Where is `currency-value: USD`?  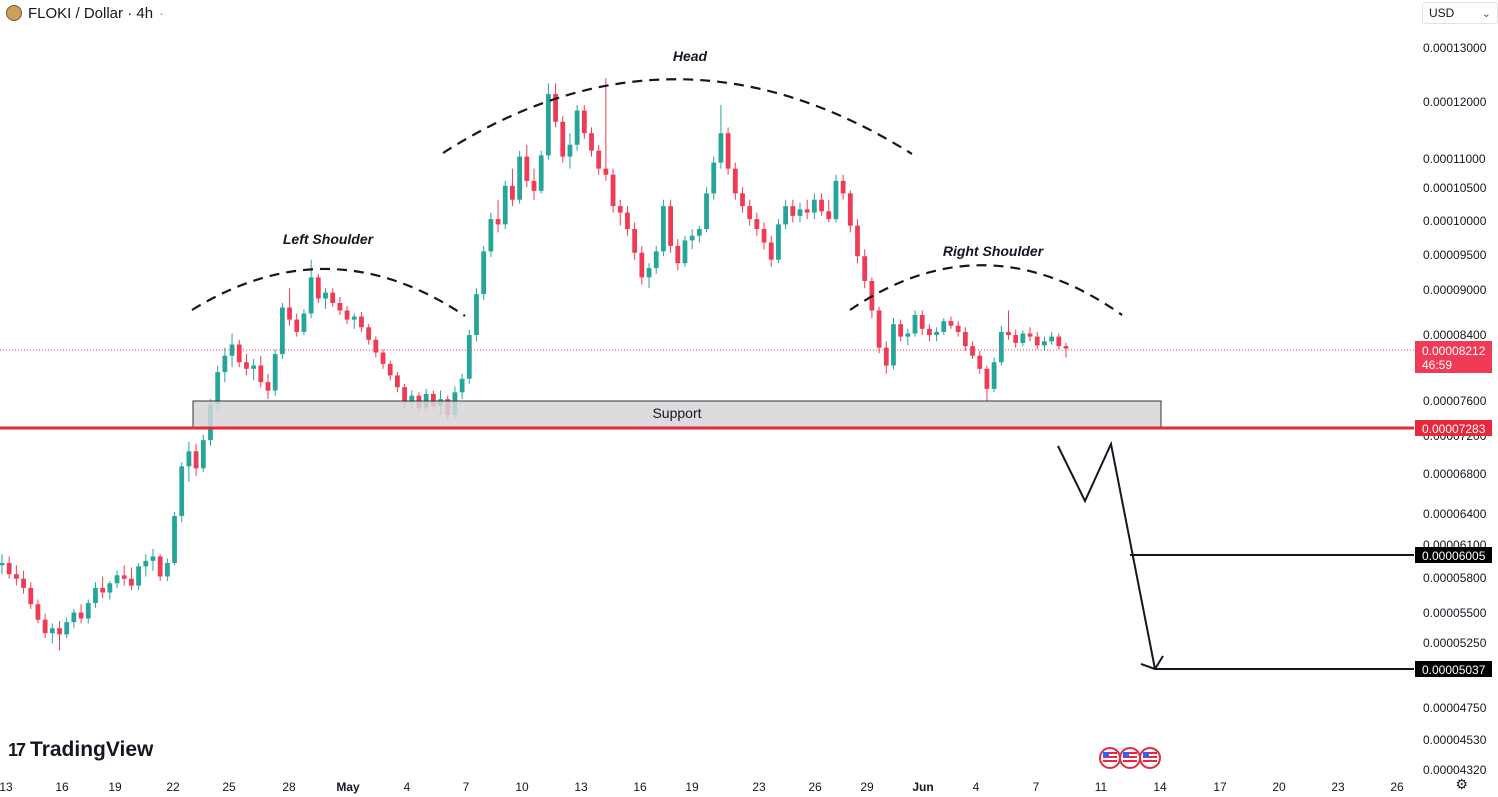
currency-value: USD is located at coordinates (1442, 13).